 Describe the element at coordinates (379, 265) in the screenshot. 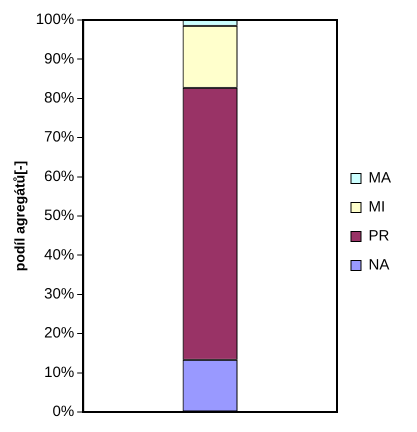

I see `legend-label: NA` at that location.